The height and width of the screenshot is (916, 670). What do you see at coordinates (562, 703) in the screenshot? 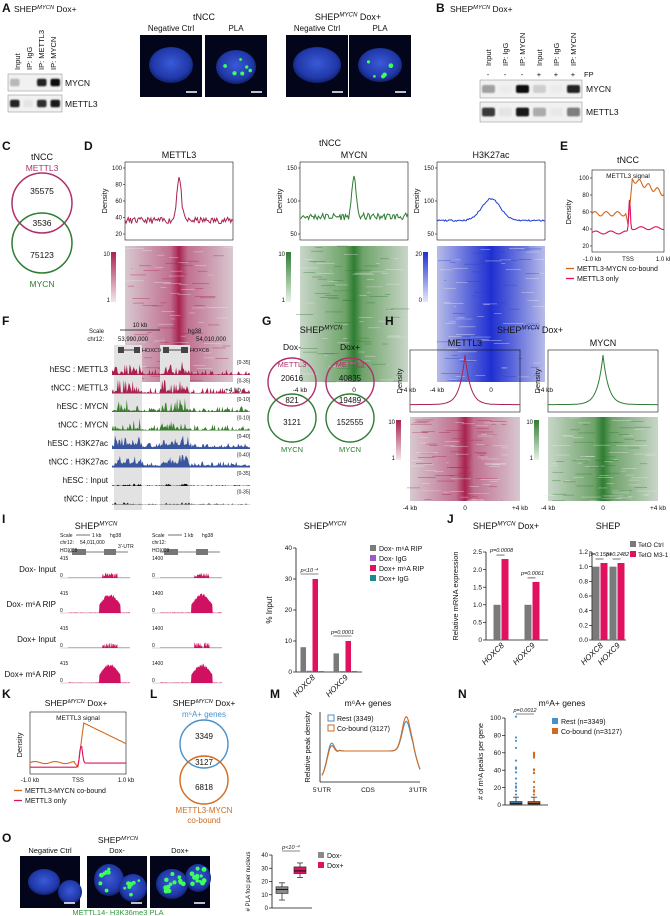
I see `label: m⁶A+ genes` at bounding box center [562, 703].